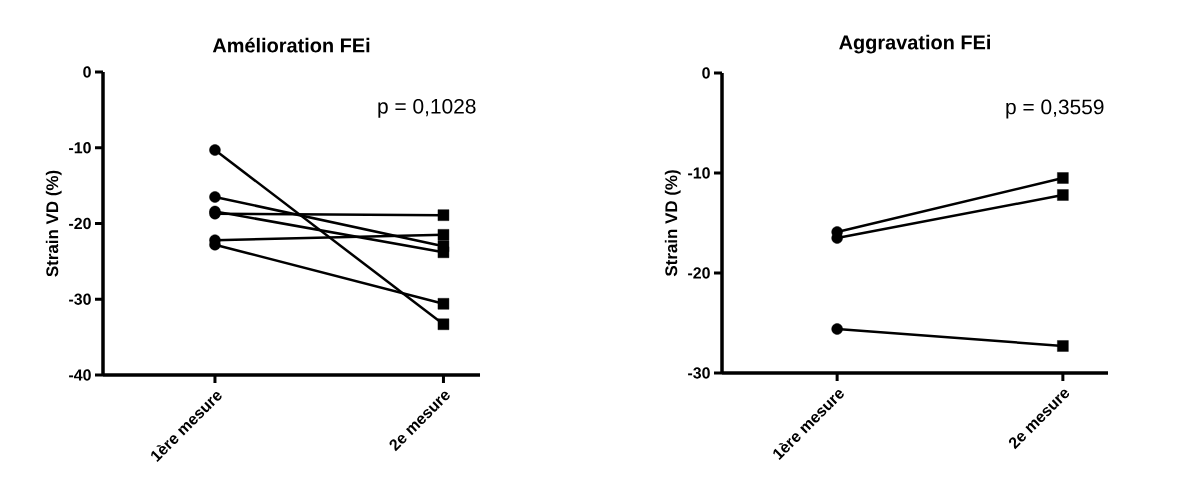  Describe the element at coordinates (427, 108) in the screenshot. I see `annotation: p = 0,1028` at that location.